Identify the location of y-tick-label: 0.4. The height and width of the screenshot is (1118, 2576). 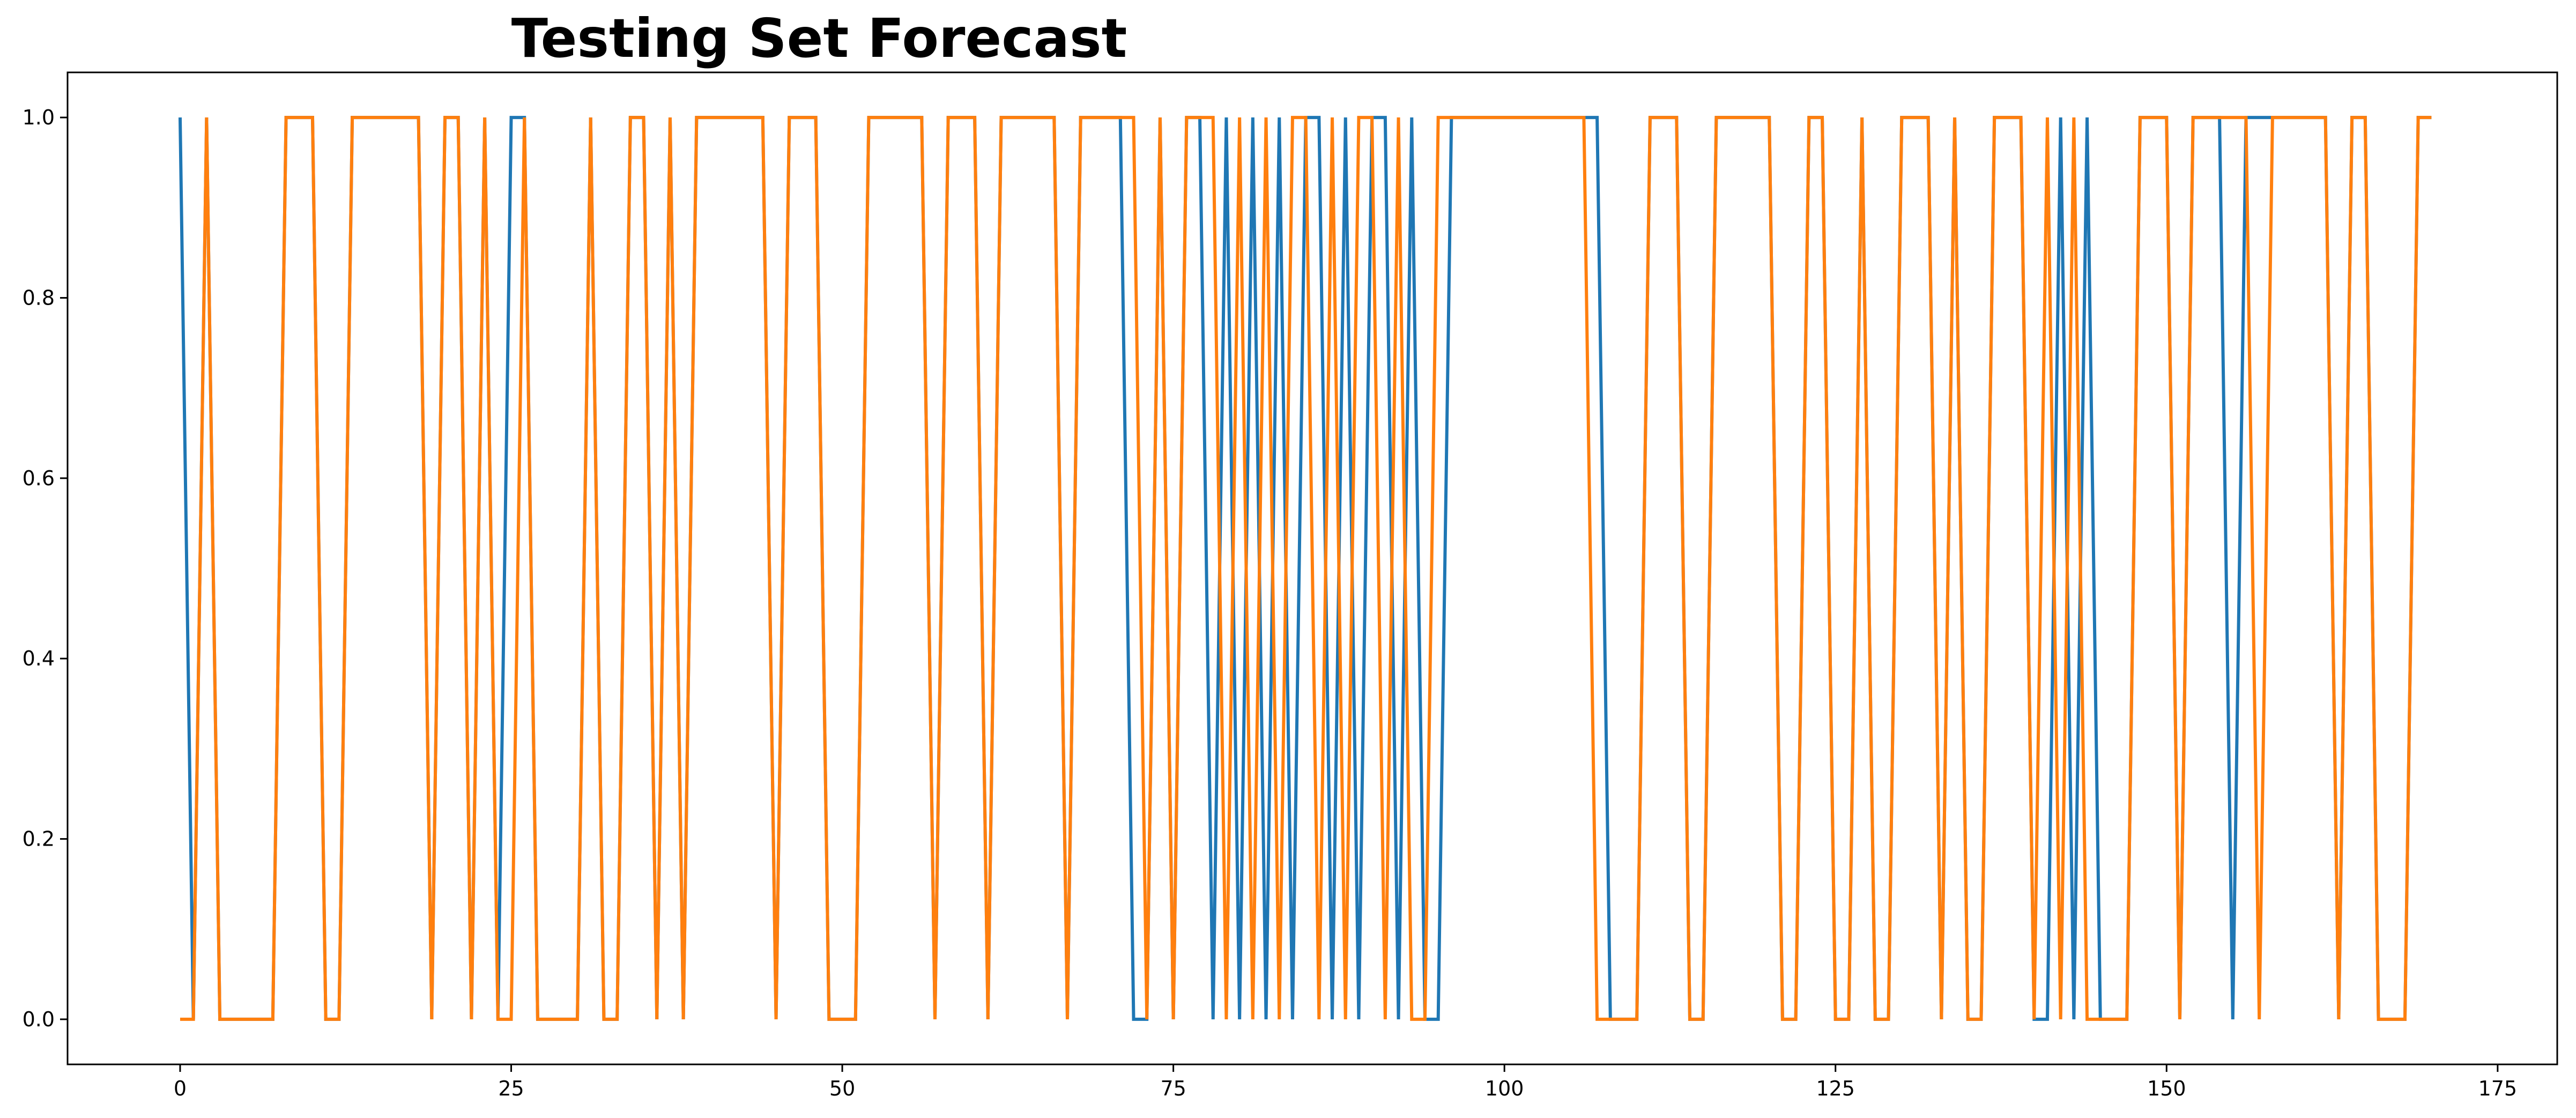
(39, 658).